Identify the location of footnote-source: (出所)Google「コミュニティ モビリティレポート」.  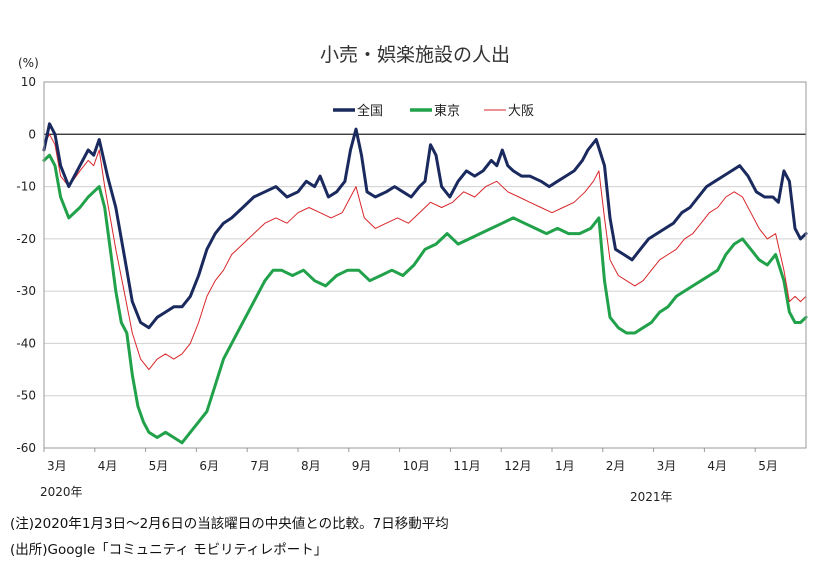
(169, 550).